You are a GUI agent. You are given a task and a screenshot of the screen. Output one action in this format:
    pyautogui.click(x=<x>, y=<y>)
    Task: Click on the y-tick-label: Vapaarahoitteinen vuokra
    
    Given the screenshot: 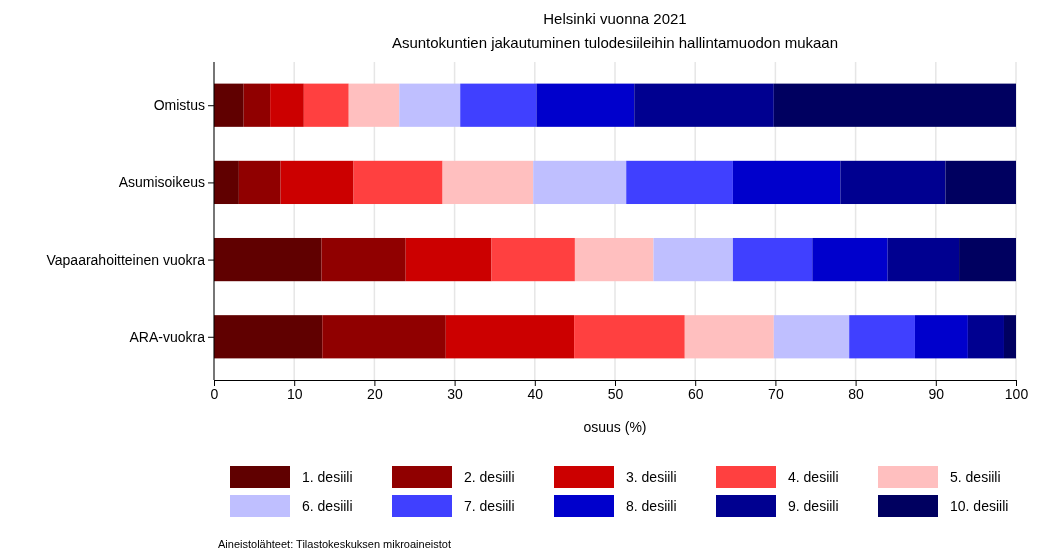 What is the action you would take?
    pyautogui.click(x=126, y=259)
    